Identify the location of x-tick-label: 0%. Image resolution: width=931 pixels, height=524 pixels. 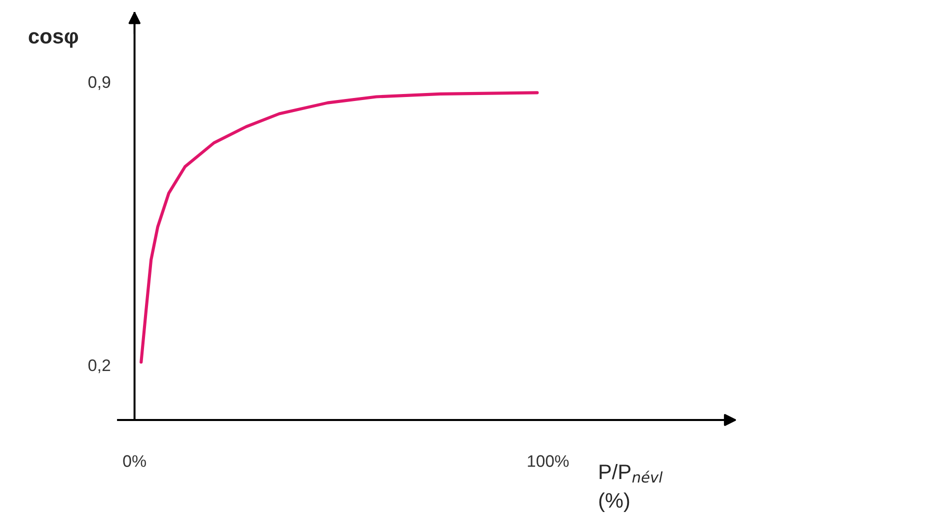
(134, 461).